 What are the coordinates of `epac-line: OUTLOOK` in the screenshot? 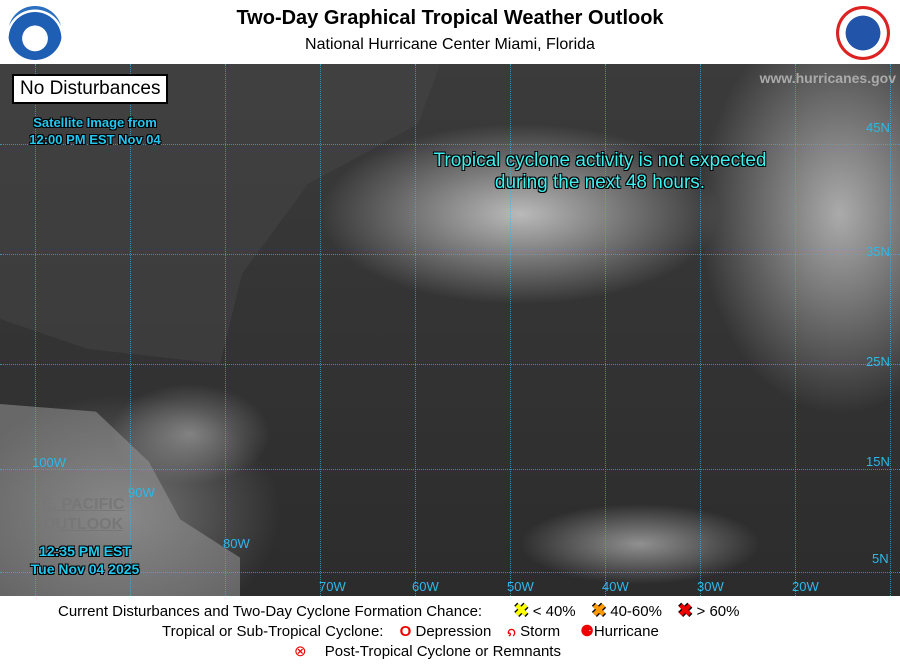 It's located at (83, 524).